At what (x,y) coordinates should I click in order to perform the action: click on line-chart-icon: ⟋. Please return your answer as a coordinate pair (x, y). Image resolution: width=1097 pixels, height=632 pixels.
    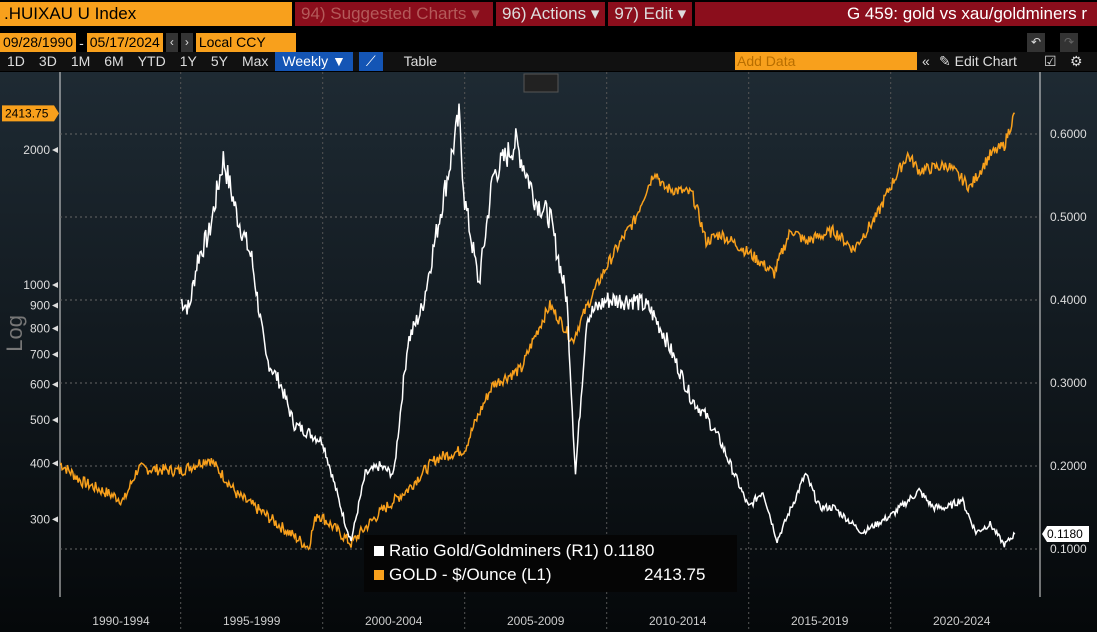
    Looking at the image, I should click on (370, 61).